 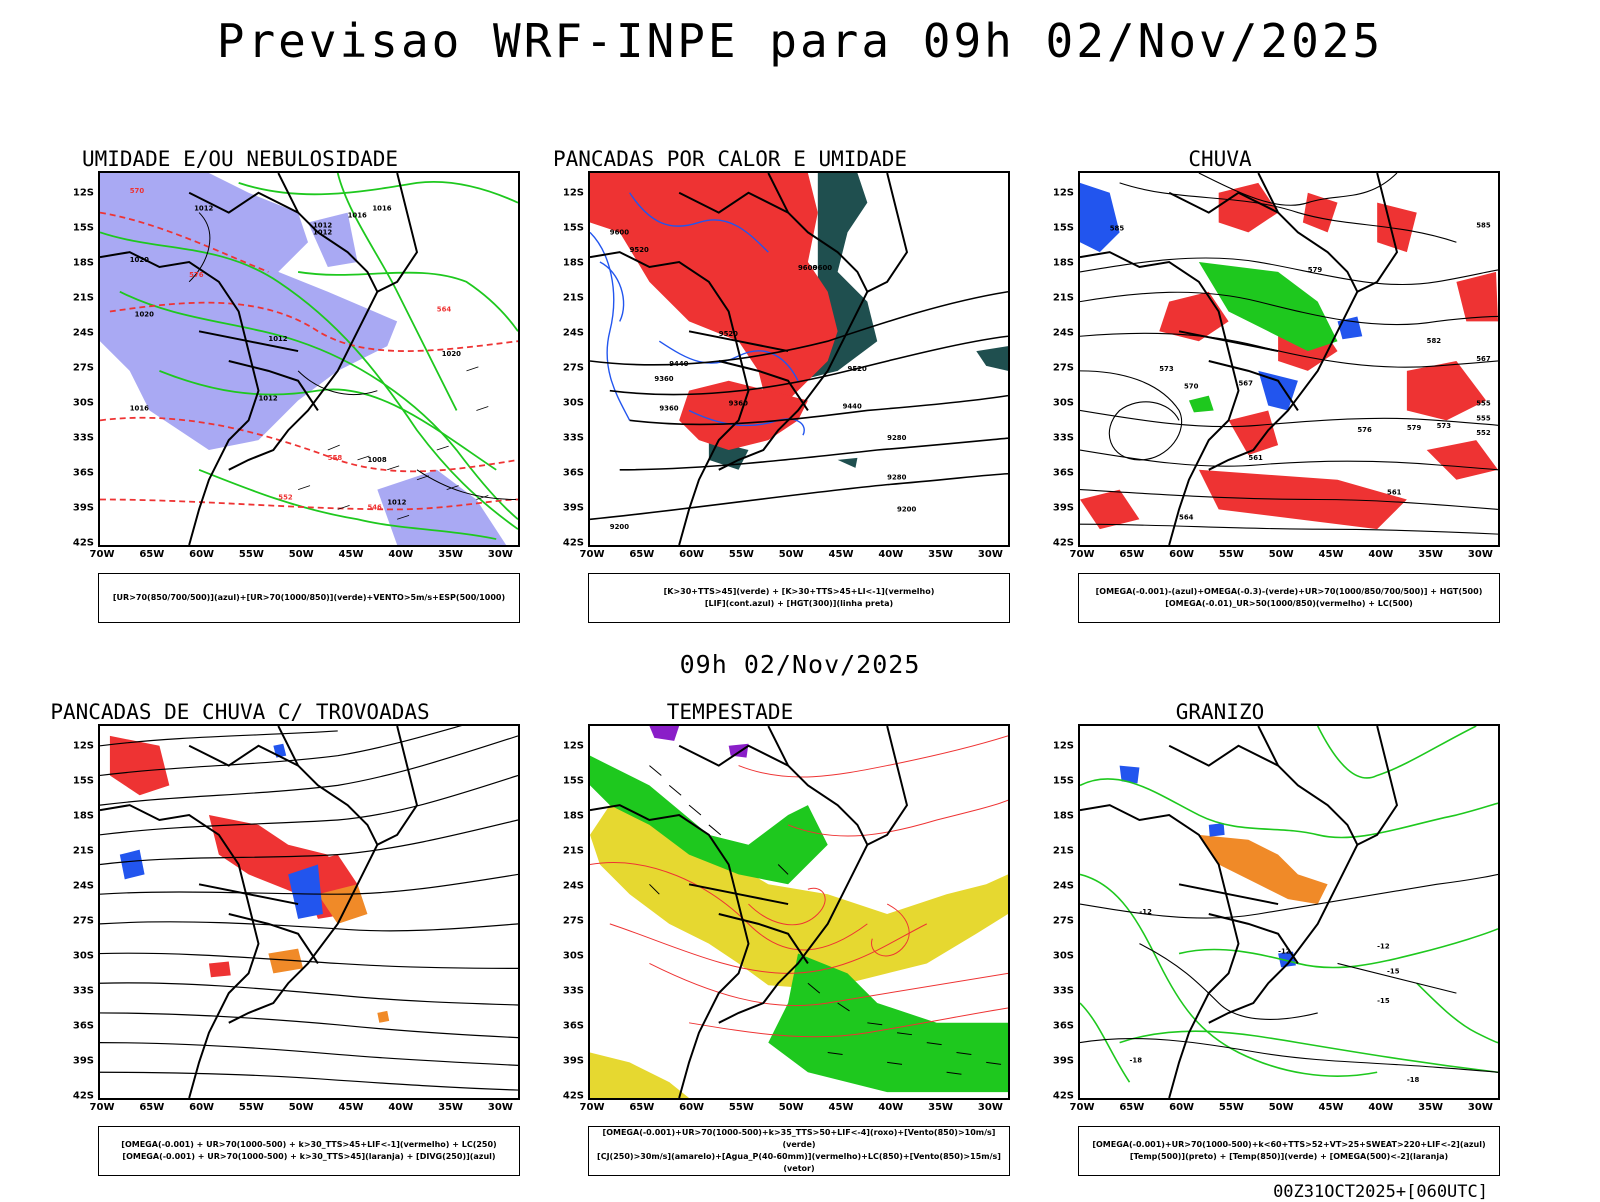 What do you see at coordinates (825, 920) in the screenshot?
I see `wind850-vectors` at bounding box center [825, 920].